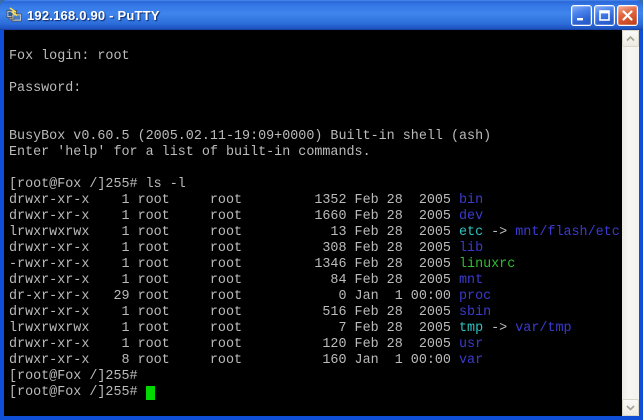 The height and width of the screenshot is (420, 643). Describe the element at coordinates (45, 88) in the screenshot. I see `terminal-text-segment: Password:` at that location.